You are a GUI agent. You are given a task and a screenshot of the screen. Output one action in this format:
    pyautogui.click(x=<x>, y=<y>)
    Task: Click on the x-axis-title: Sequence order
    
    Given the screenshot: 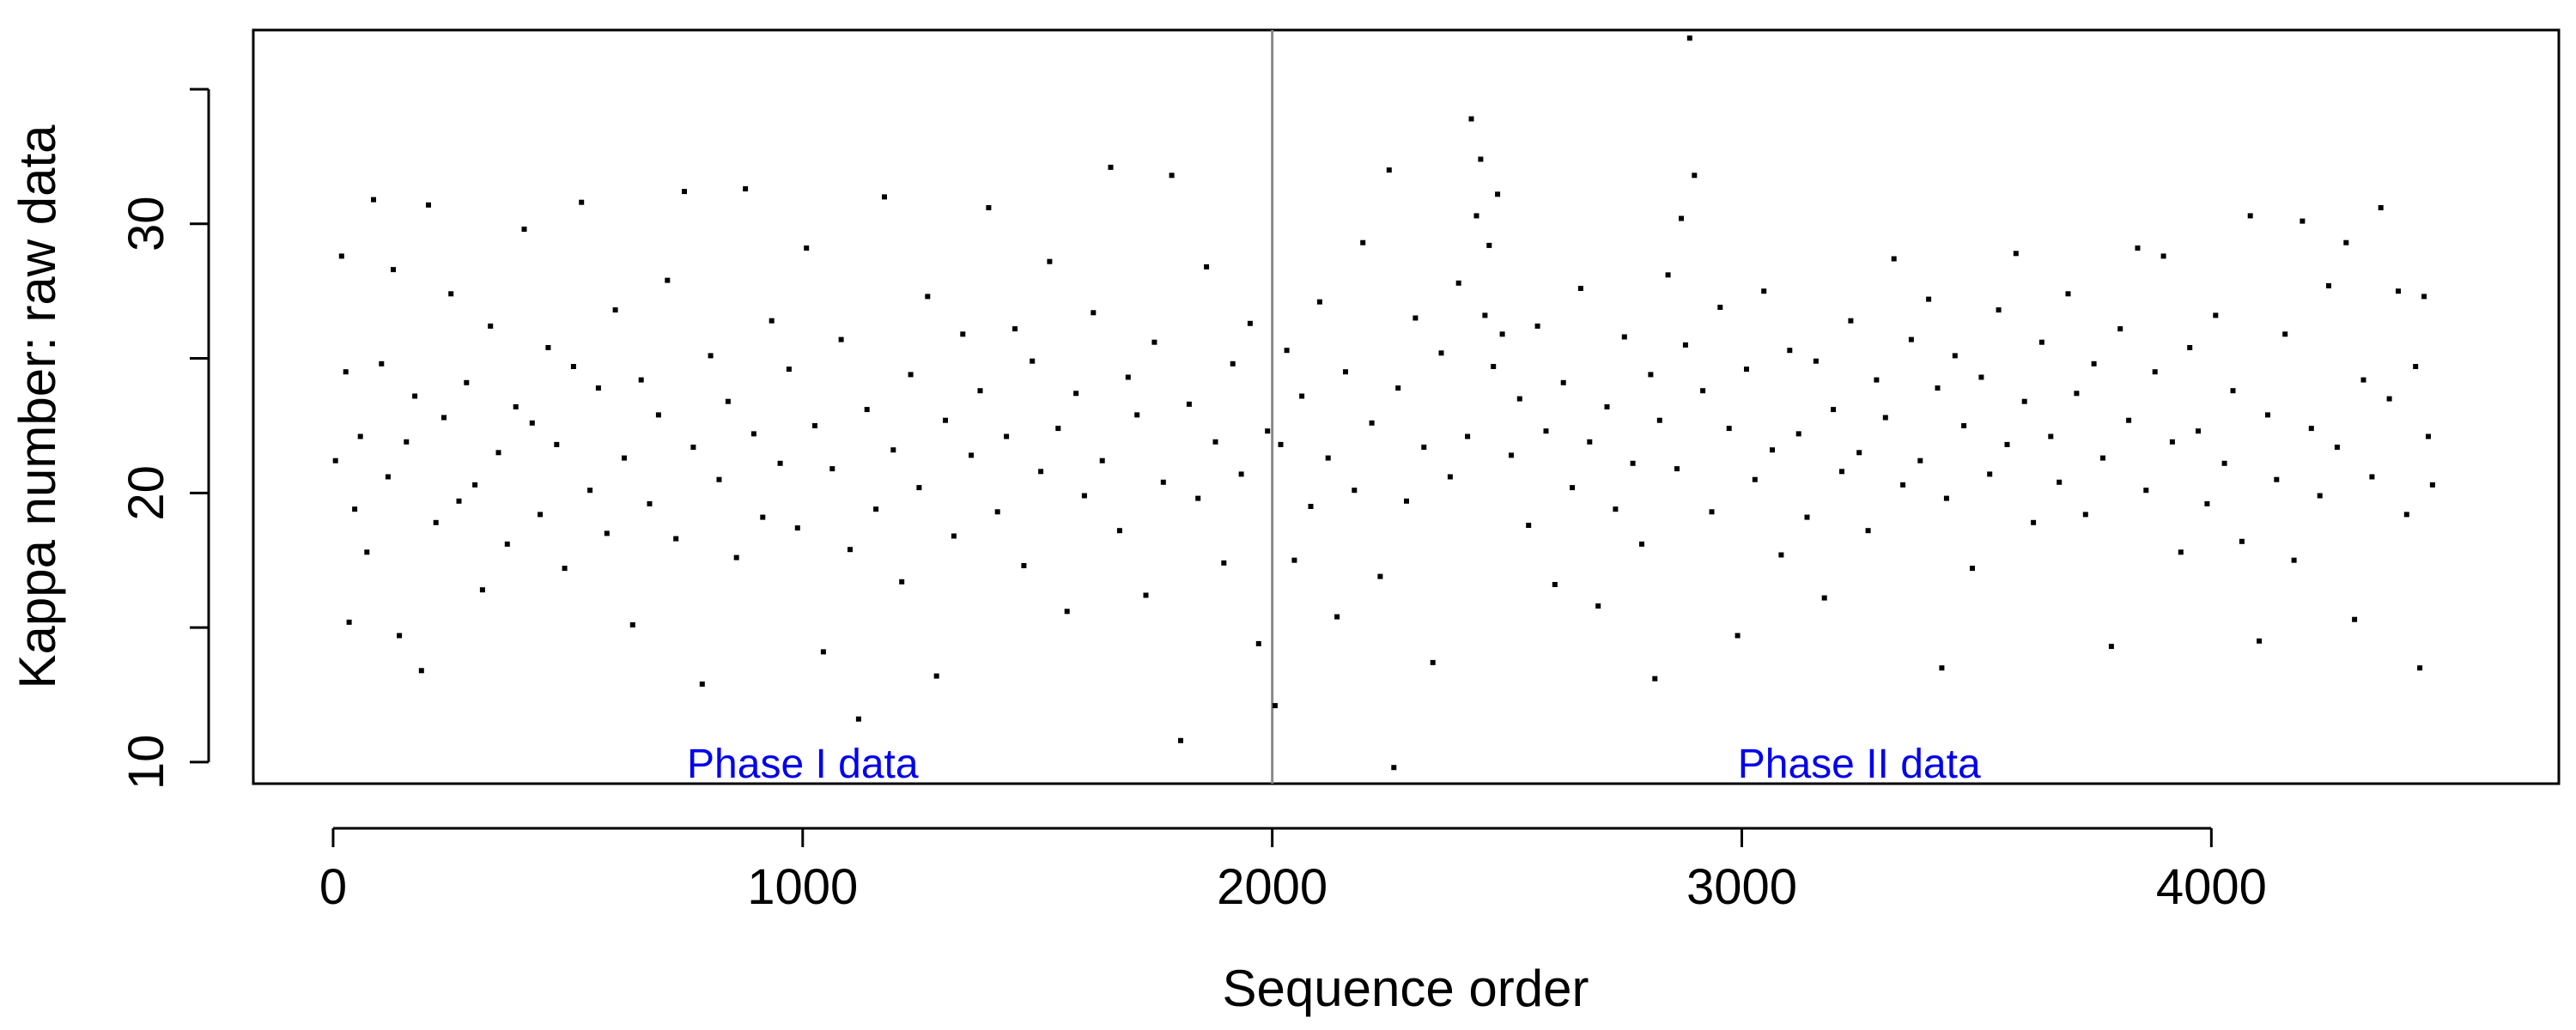 What is the action you would take?
    pyautogui.click(x=1406, y=988)
    